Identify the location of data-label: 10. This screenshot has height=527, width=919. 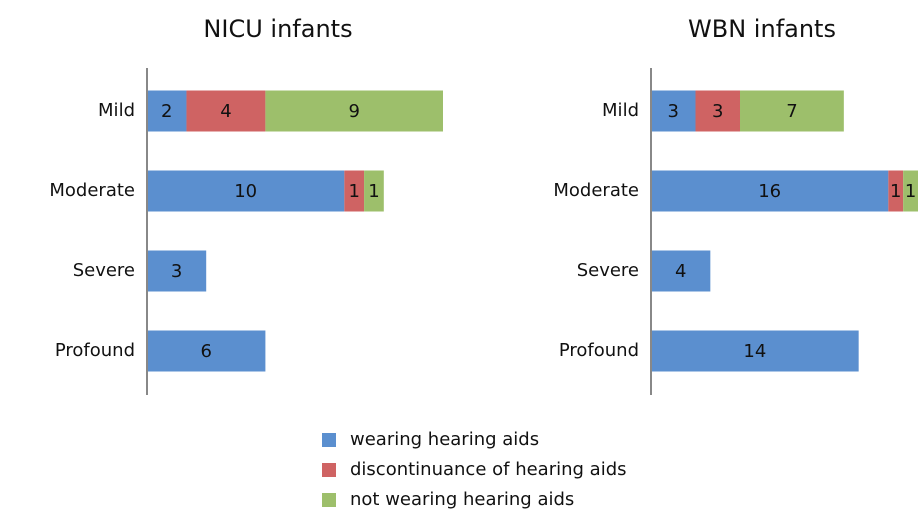
(245, 191).